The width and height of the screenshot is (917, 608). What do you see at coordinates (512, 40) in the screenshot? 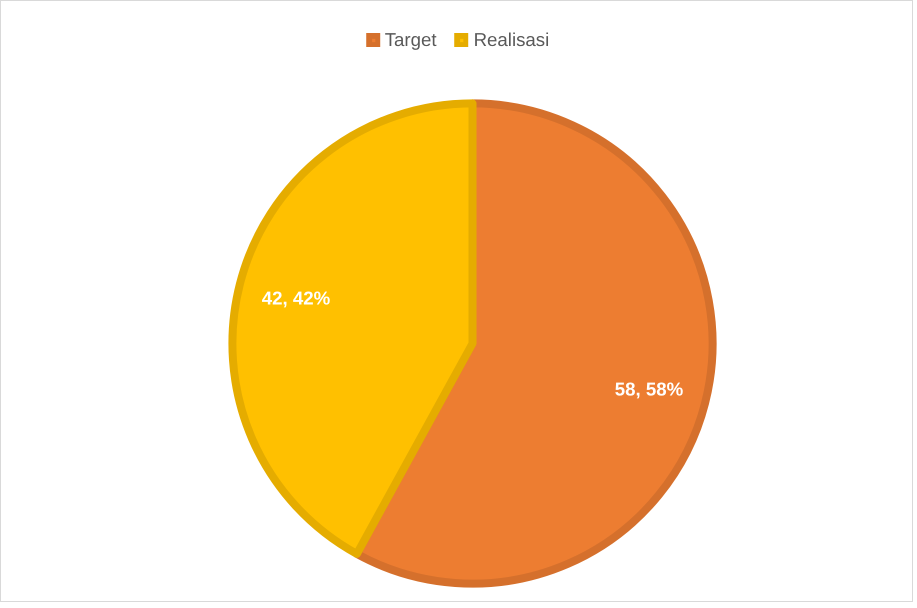
I see `legend-label: Realisasi` at bounding box center [512, 40].